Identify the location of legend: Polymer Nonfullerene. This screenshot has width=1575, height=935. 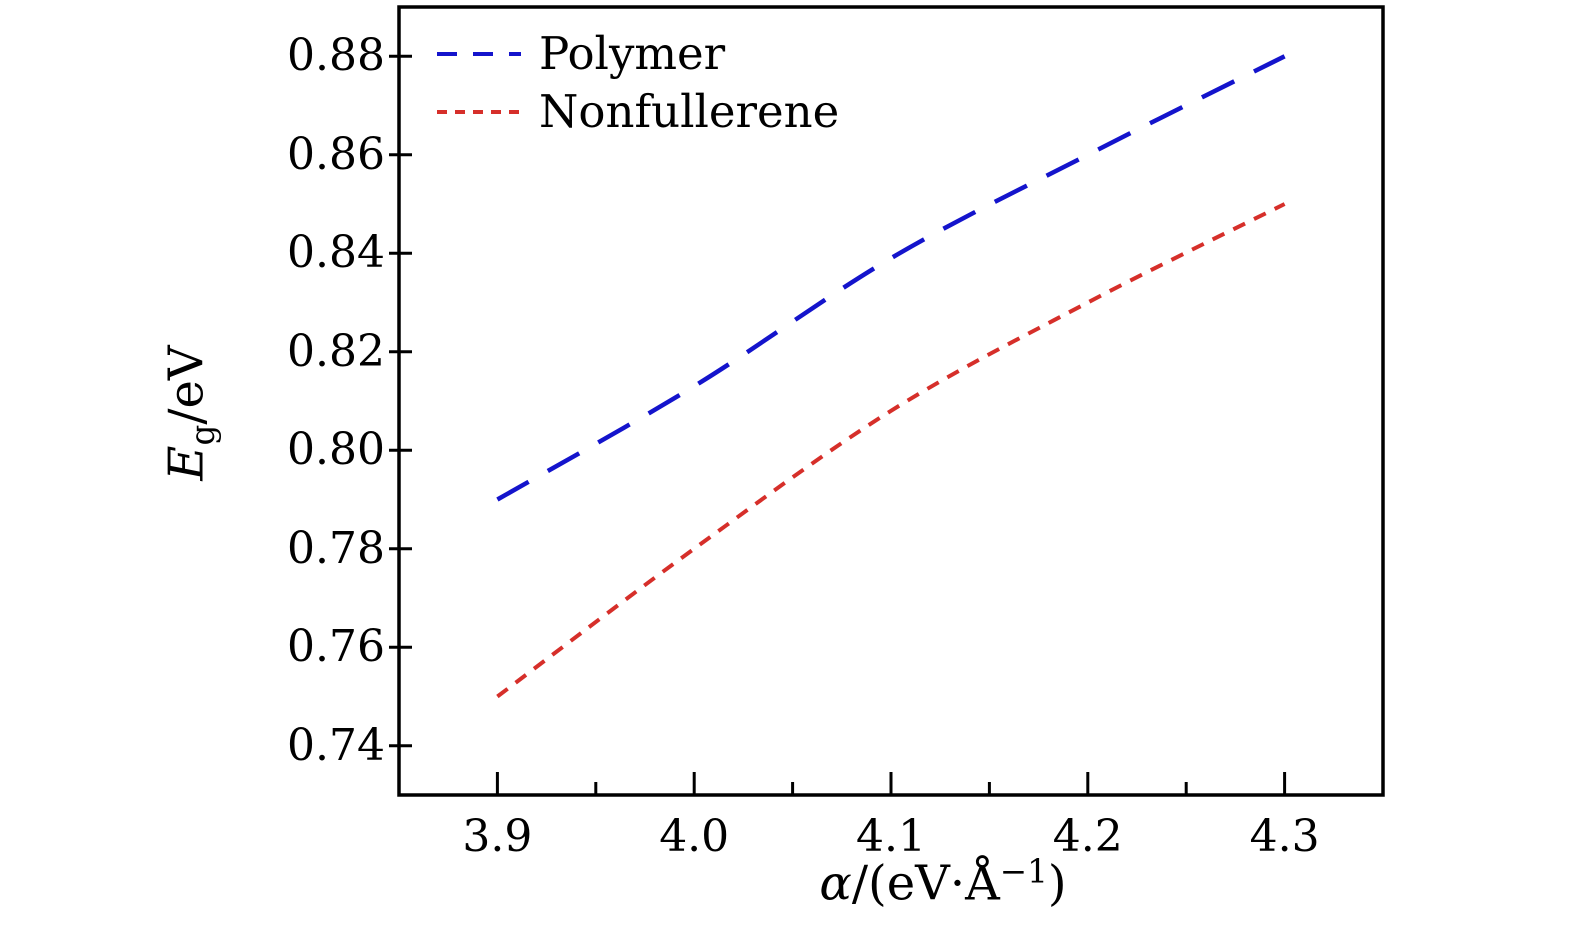
(638, 83).